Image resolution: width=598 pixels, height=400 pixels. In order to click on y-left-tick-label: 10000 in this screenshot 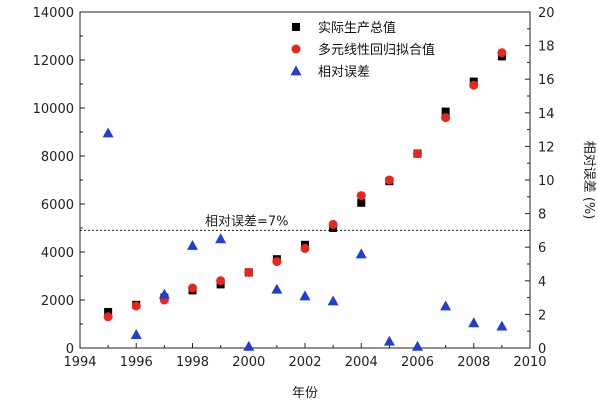, I will do `click(53, 109)`.